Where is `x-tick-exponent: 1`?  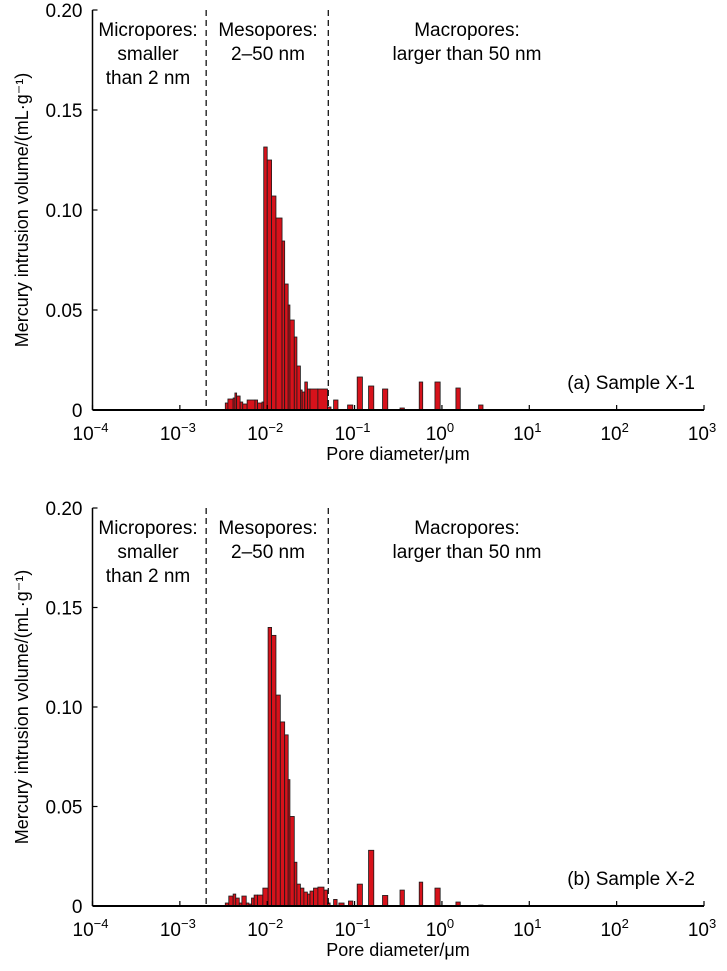
x-tick-exponent: 1 is located at coordinates (537, 923).